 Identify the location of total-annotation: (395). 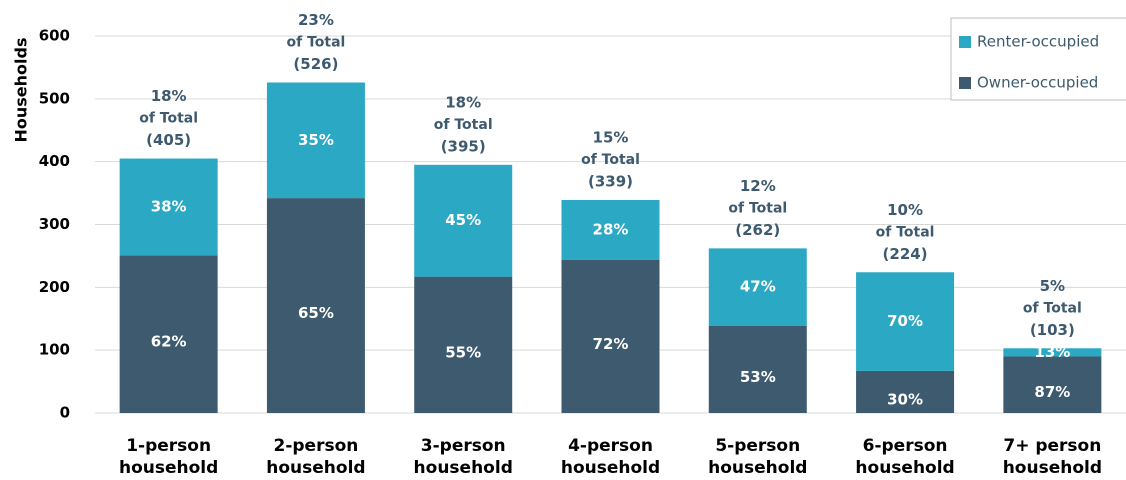
(463, 146).